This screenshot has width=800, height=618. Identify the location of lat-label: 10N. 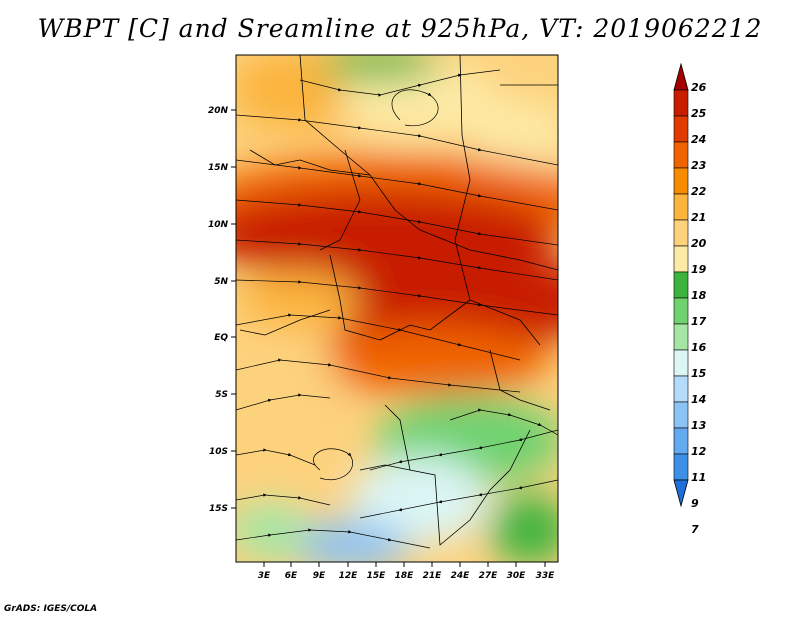
(218, 225).